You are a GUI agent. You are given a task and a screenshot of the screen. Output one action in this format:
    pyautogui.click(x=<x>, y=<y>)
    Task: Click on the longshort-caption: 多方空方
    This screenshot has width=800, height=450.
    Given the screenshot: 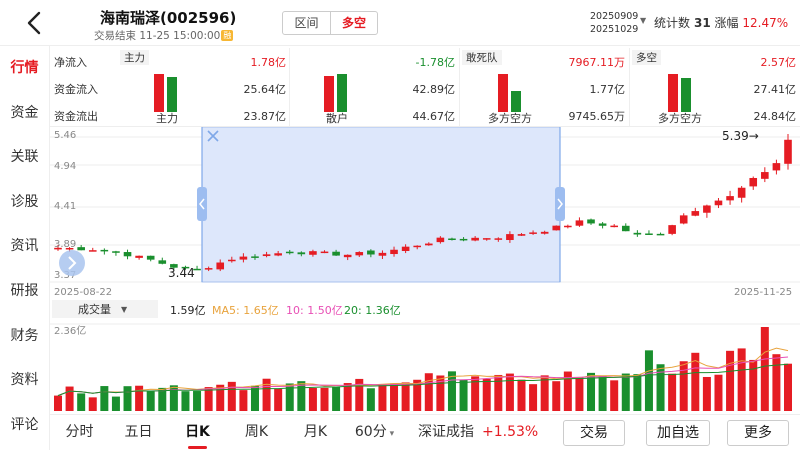 What is the action you would take?
    pyautogui.click(x=680, y=118)
    